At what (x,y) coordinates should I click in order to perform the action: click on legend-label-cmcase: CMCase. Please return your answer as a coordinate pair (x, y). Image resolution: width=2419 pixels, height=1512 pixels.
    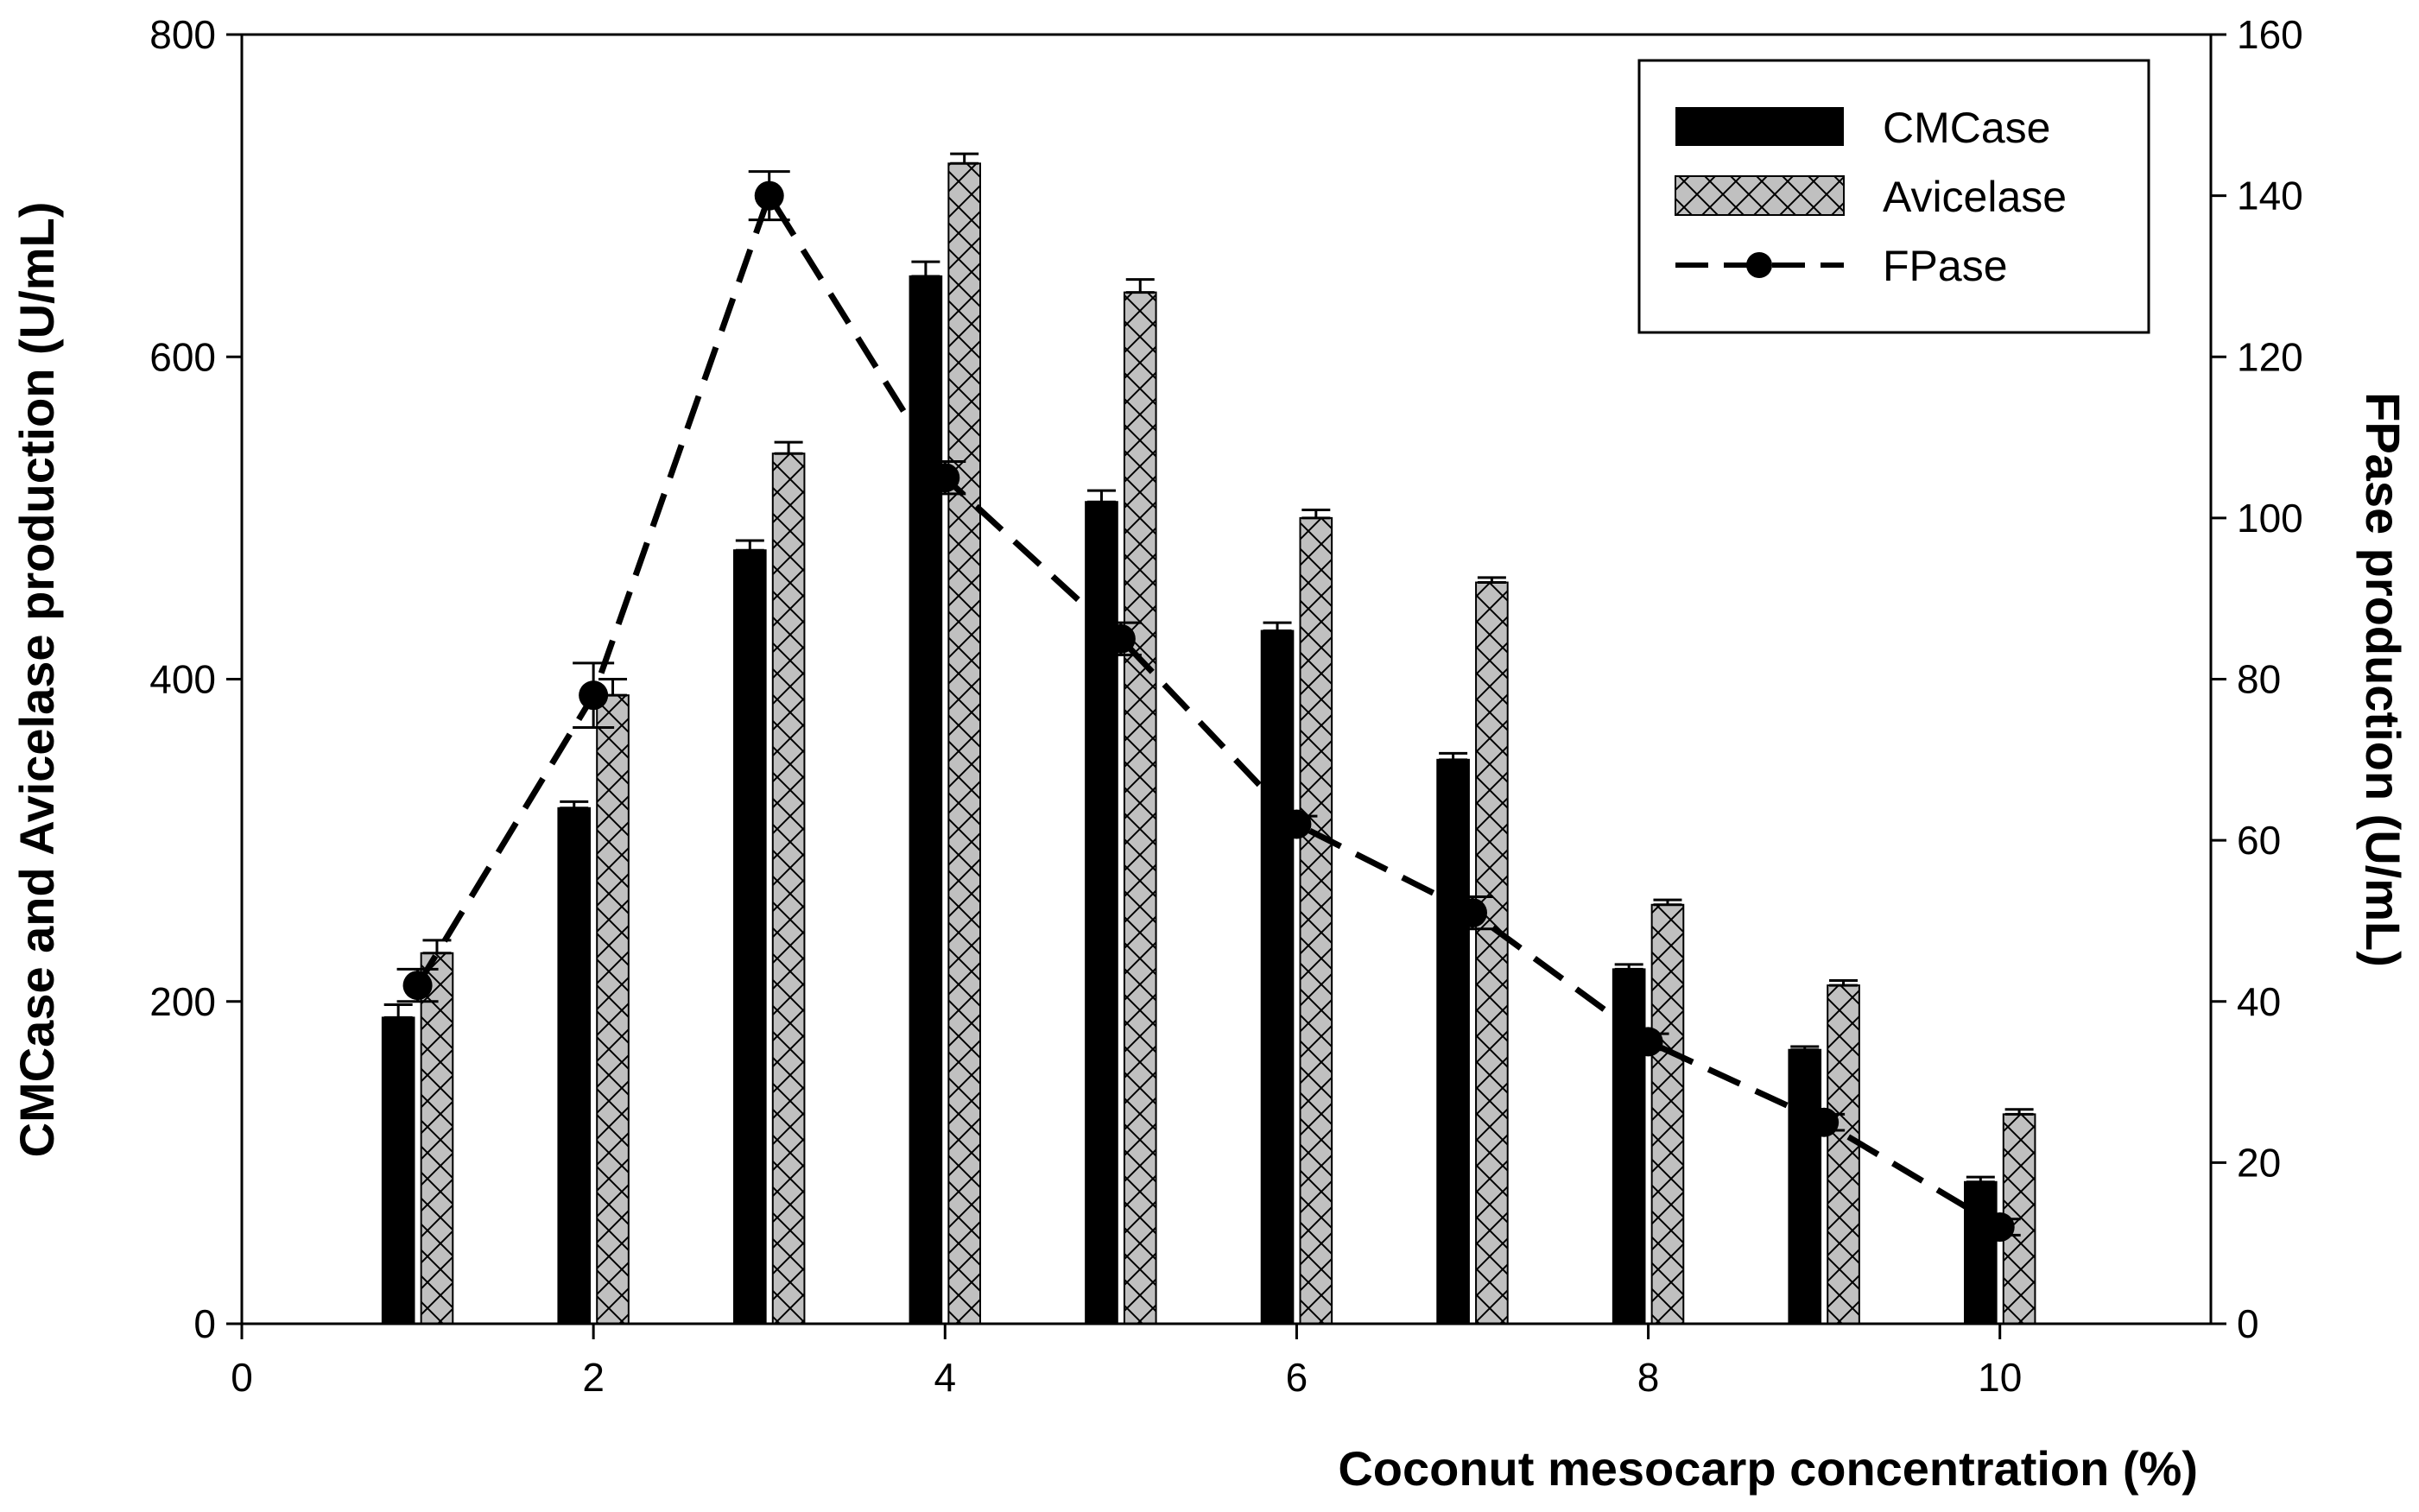
    Looking at the image, I should click on (1966, 128).